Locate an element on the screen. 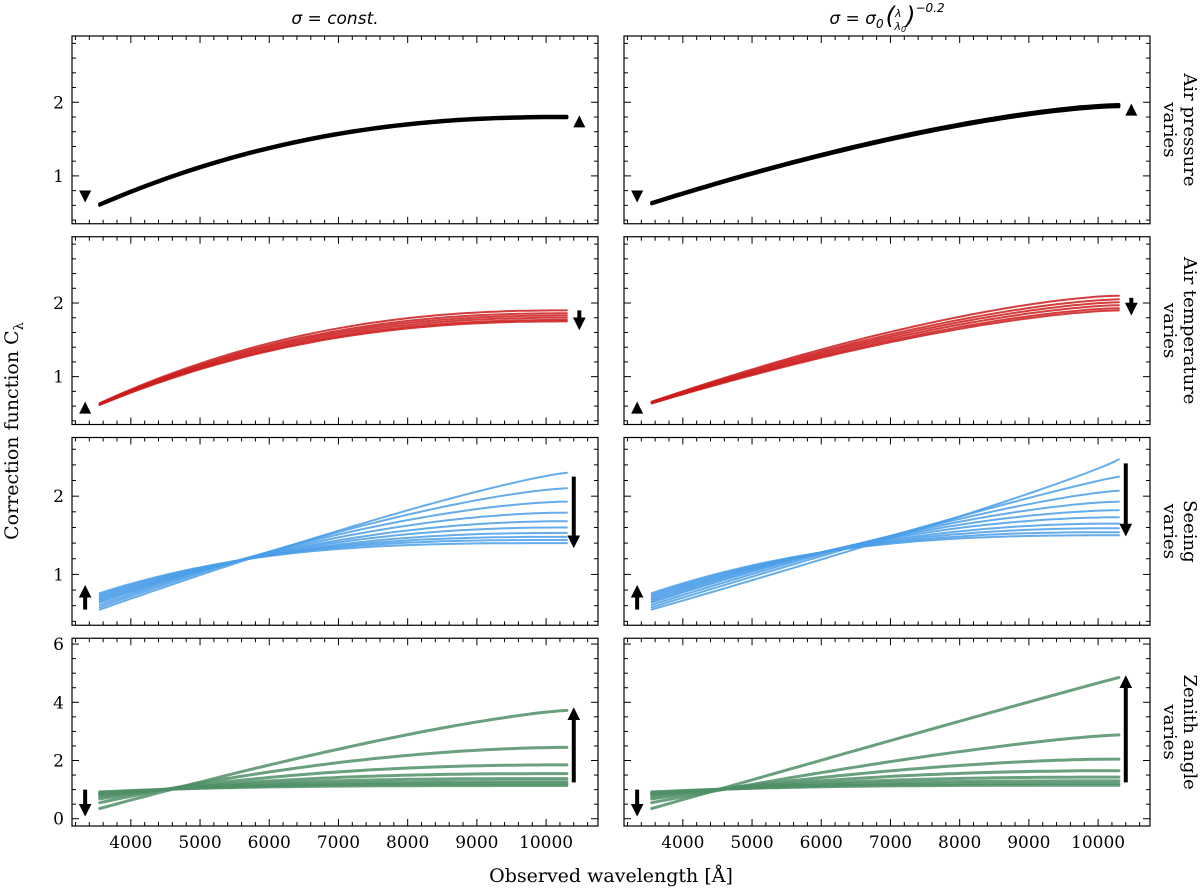  column-title-frac-den-sub: 0 is located at coordinates (903, 29).